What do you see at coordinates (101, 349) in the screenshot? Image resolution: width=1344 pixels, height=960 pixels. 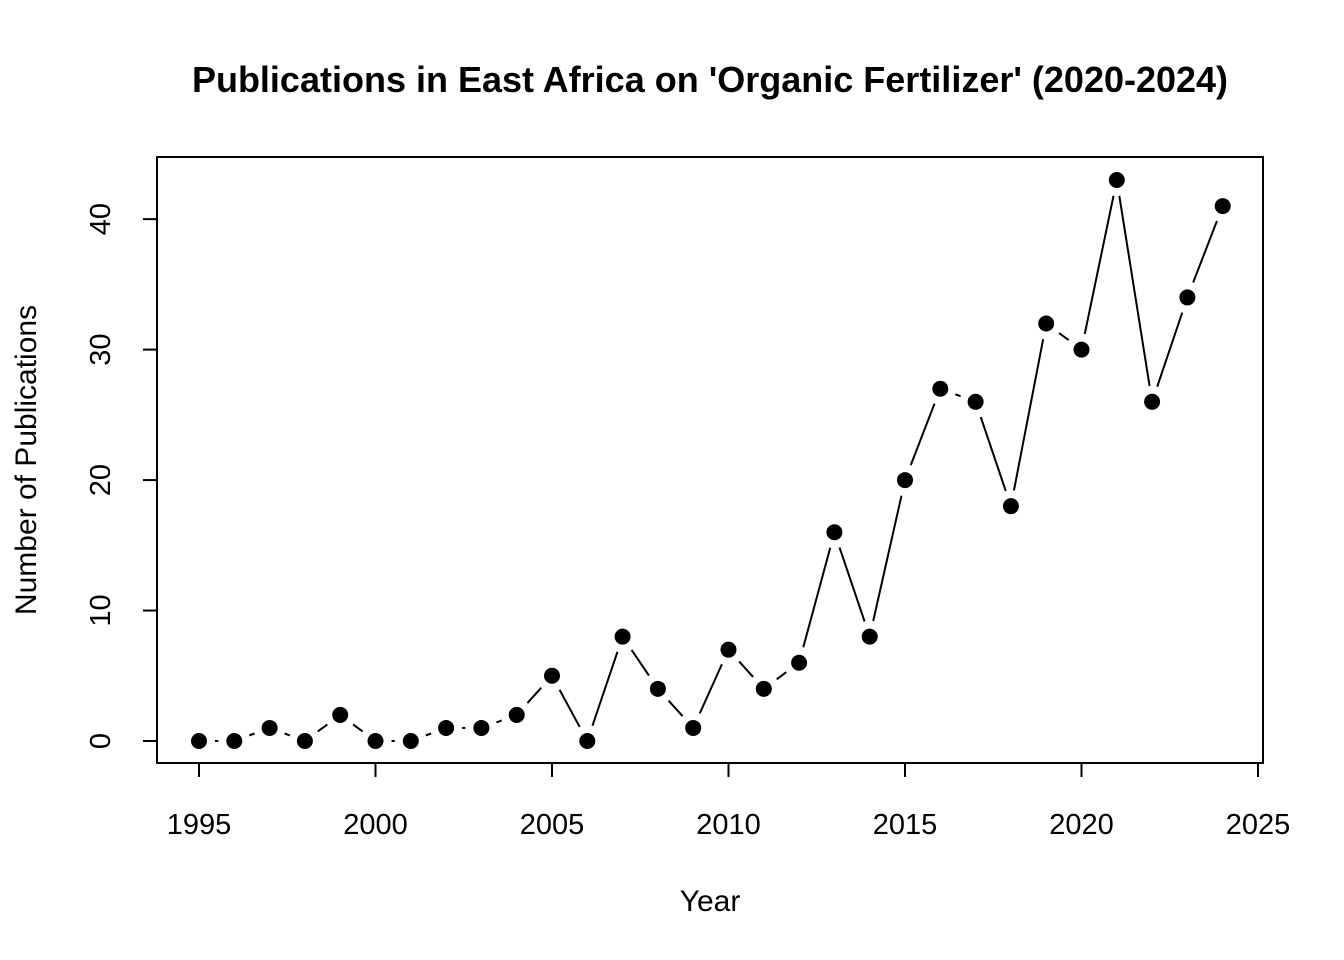 I see `y-tick-label: 30` at bounding box center [101, 349].